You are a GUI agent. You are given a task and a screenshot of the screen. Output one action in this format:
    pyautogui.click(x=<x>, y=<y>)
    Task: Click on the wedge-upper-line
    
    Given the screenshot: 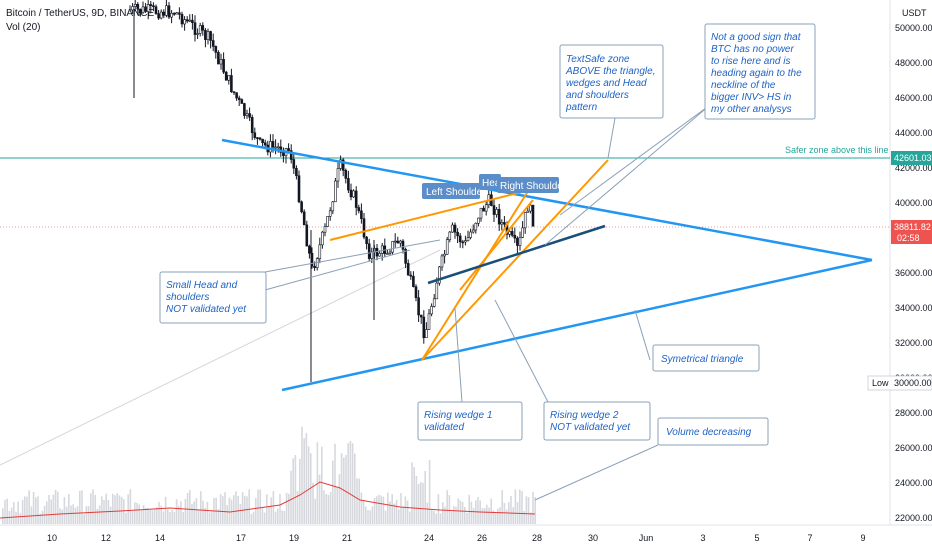 What is the action you would take?
    pyautogui.click(x=430, y=215)
    